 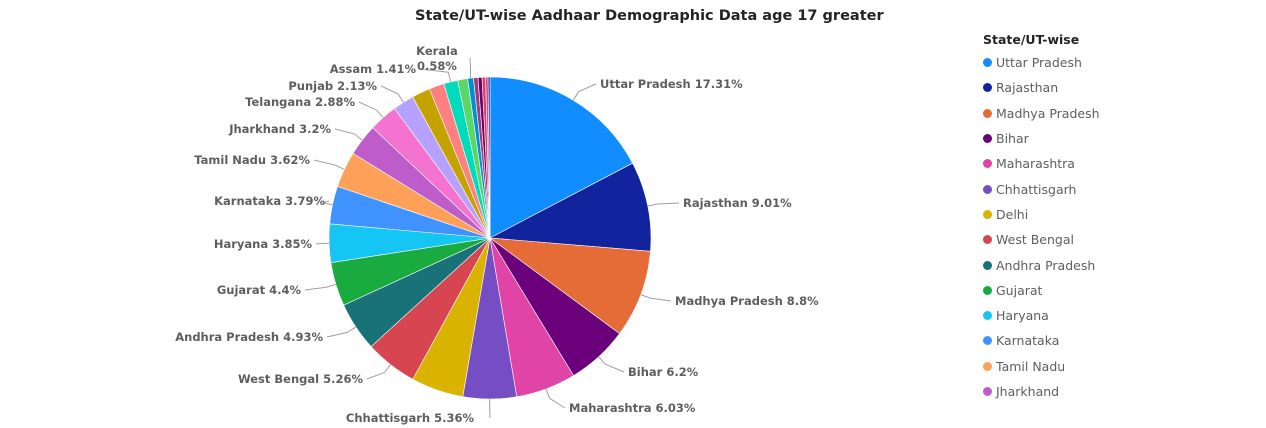 I want to click on legend-item-uttar-pradesh: Uttar Pradesh, so click(x=1118, y=62).